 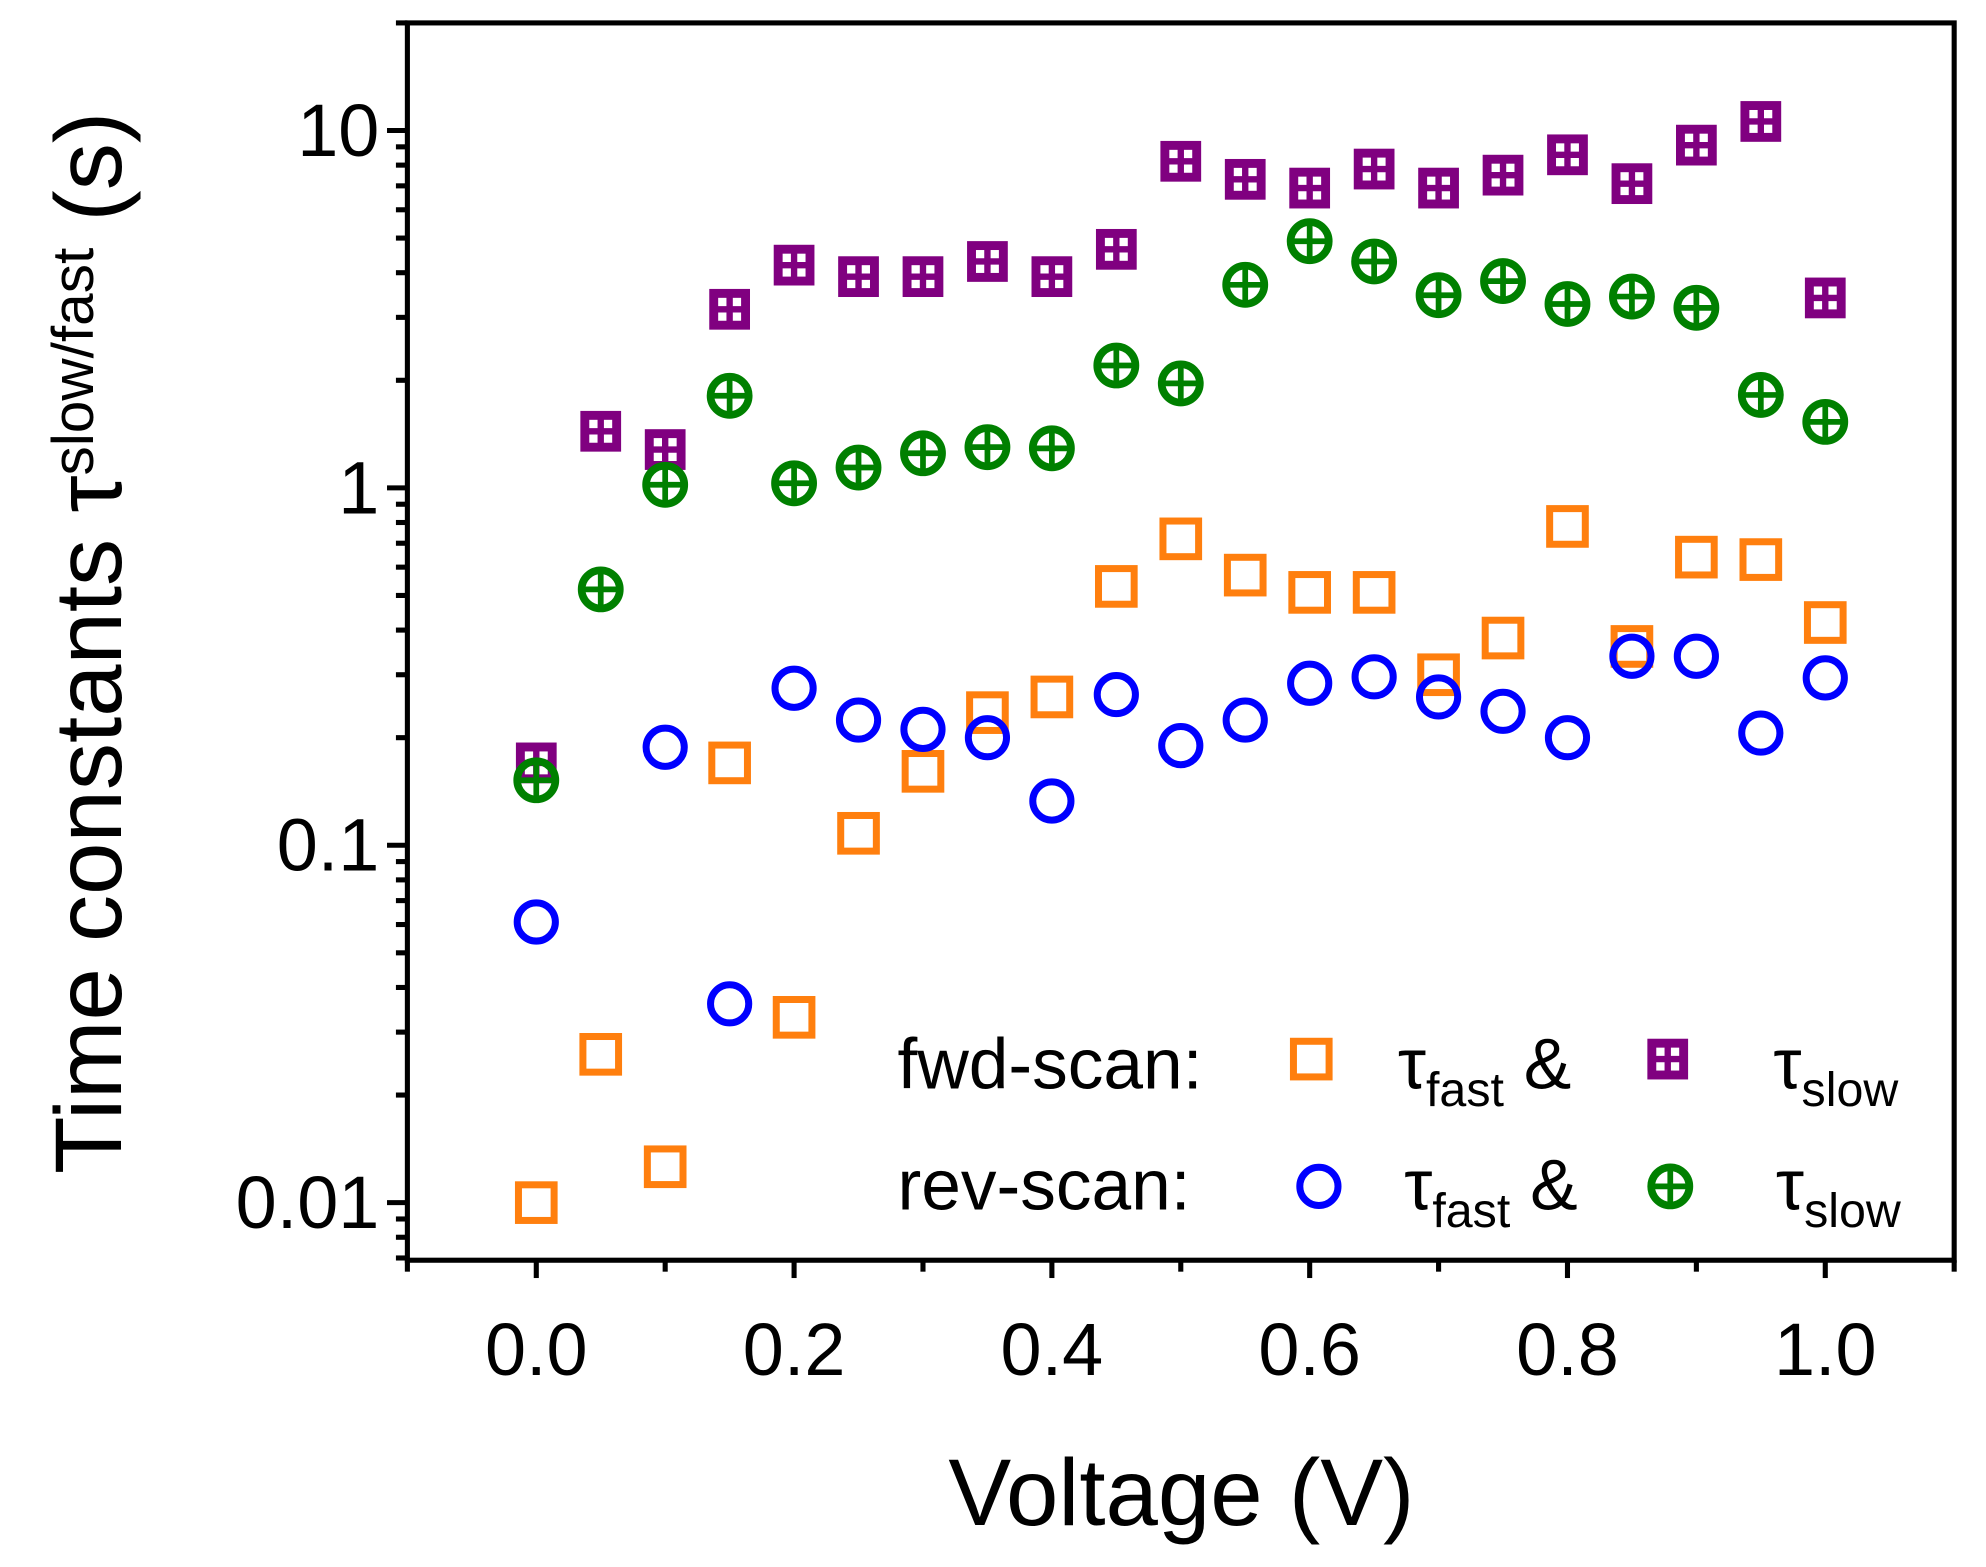 What do you see at coordinates (1567, 1349) in the screenshot?
I see `x-tick-label: 0.8` at bounding box center [1567, 1349].